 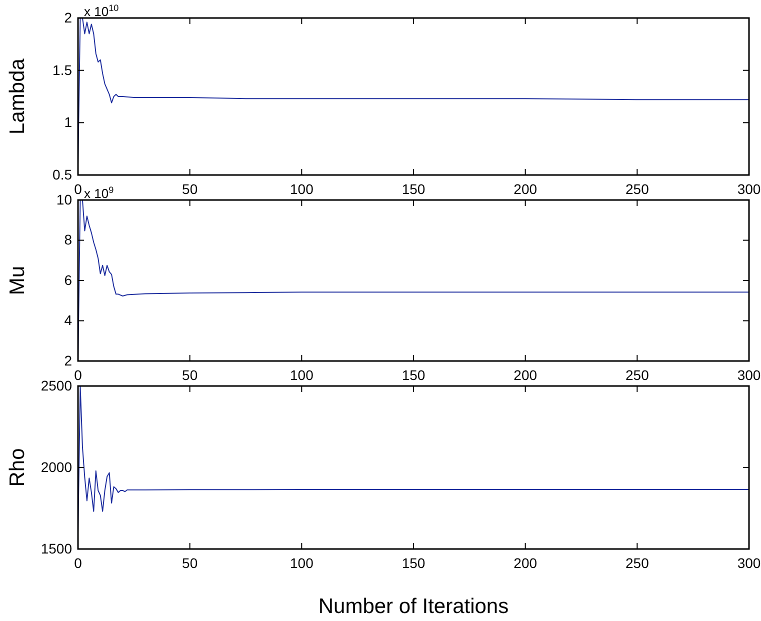 I want to click on y-tick-label: 8, so click(x=68, y=240).